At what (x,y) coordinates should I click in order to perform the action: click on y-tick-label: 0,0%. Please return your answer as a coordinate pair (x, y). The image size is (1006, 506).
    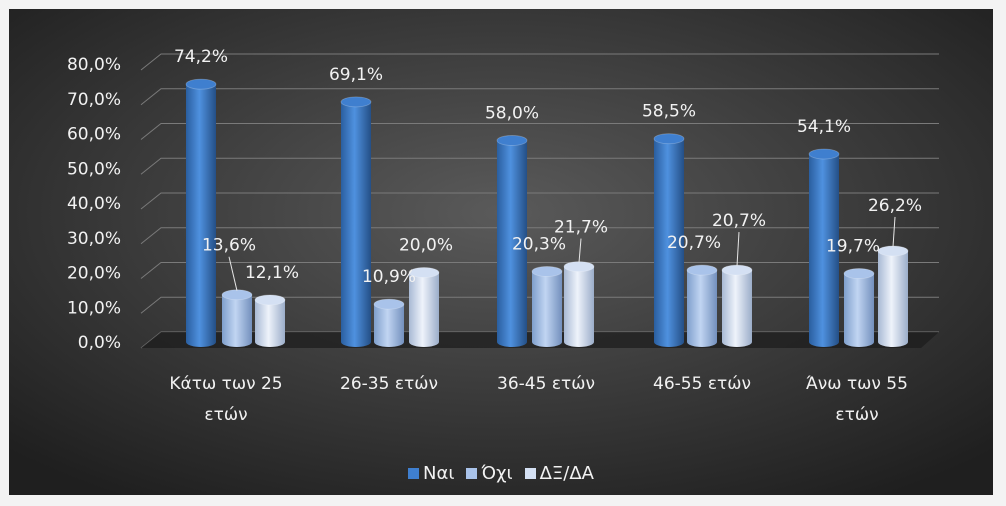
    Looking at the image, I should click on (99, 343).